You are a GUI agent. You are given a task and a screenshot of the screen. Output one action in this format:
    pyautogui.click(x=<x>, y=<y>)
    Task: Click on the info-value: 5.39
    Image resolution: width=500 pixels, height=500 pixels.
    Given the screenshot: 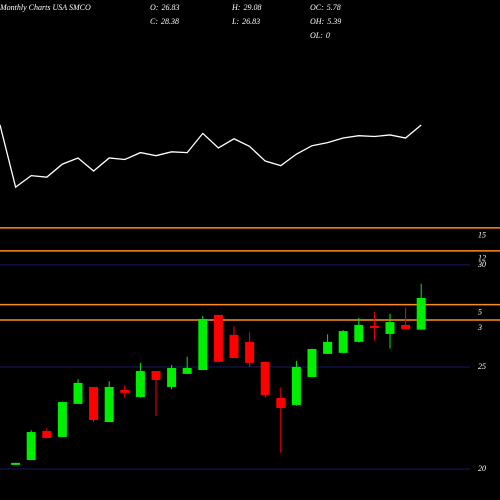 What is the action you would take?
    pyautogui.click(x=334, y=21)
    